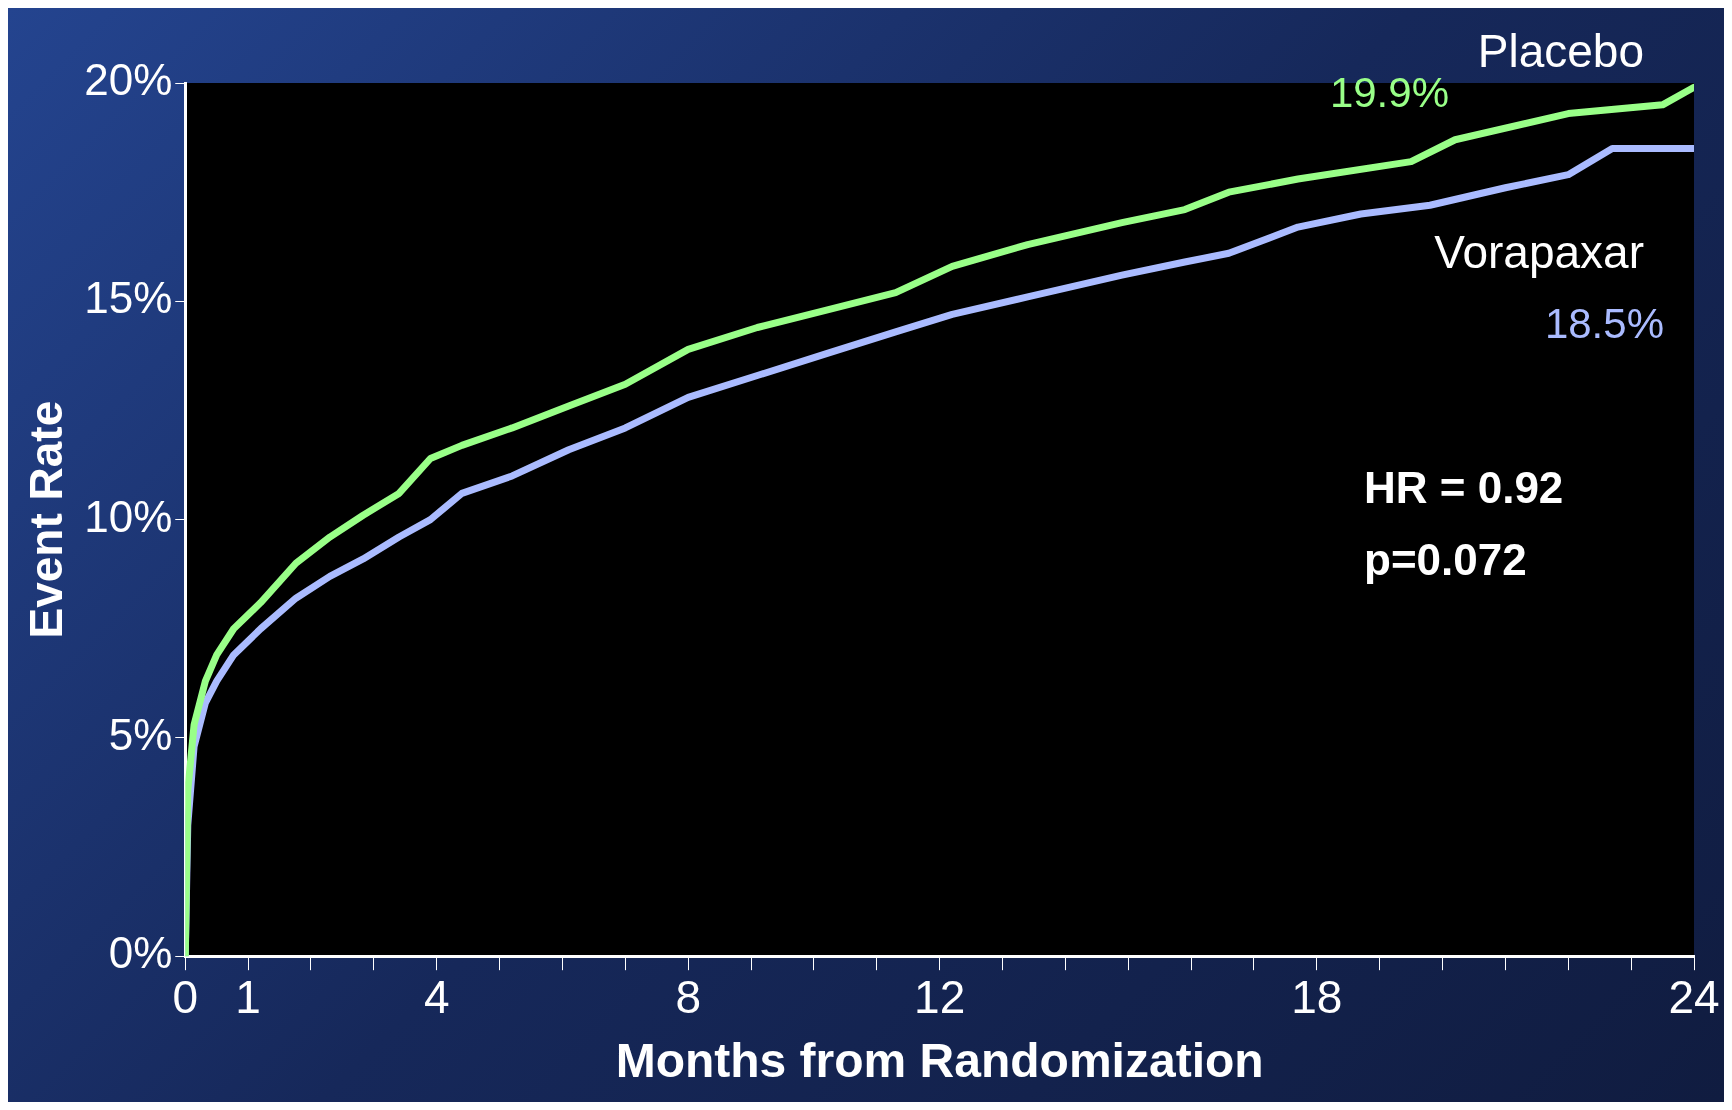 The height and width of the screenshot is (1110, 1732). What do you see at coordinates (140, 735) in the screenshot?
I see `y-tick-label: 5%` at bounding box center [140, 735].